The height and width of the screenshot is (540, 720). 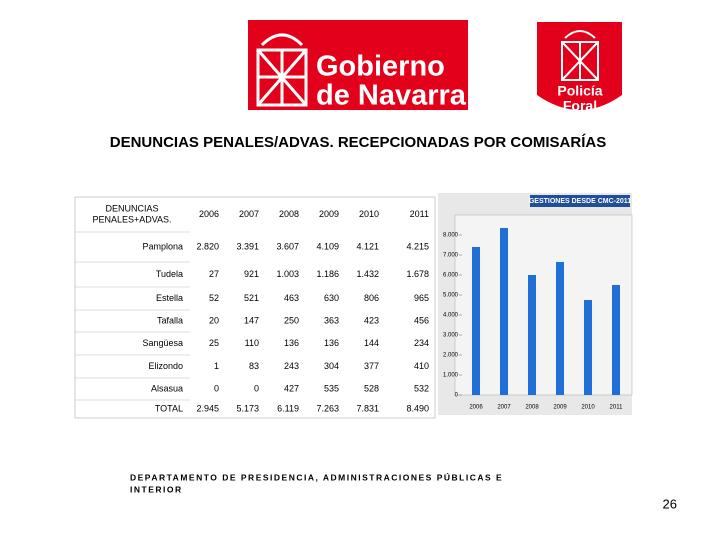 What do you see at coordinates (162, 343) in the screenshot?
I see `row-label: Sangüesa` at bounding box center [162, 343].